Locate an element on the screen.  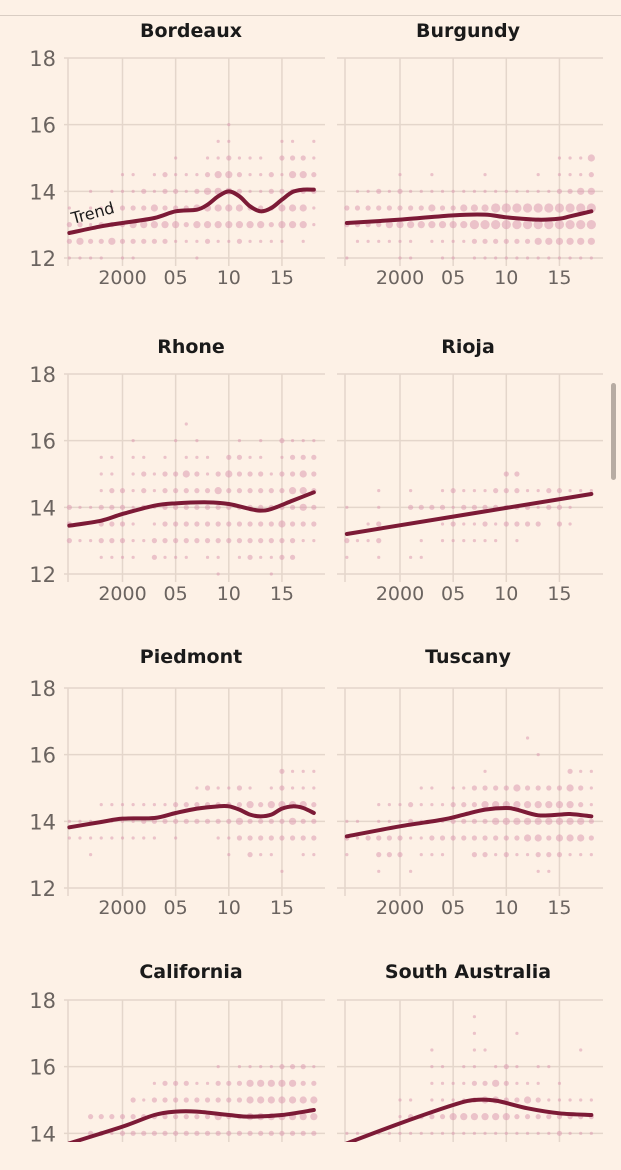
panel-piedmont: Piedmont 18 16 14 12 2000 05 10 15 is located at coordinates (177, 782).